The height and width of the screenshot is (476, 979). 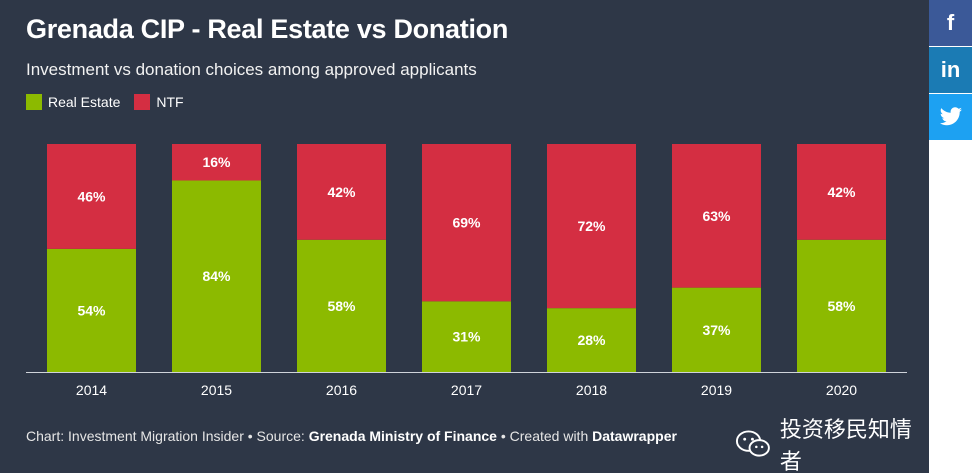 I want to click on data-label-ntf-2017: 69%, so click(x=466, y=223).